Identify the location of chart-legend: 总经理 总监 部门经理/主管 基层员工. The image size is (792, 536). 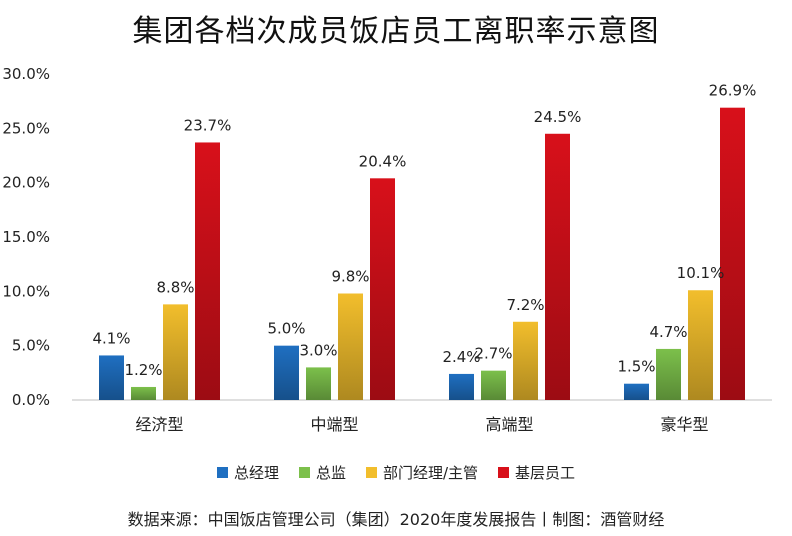
(396, 472).